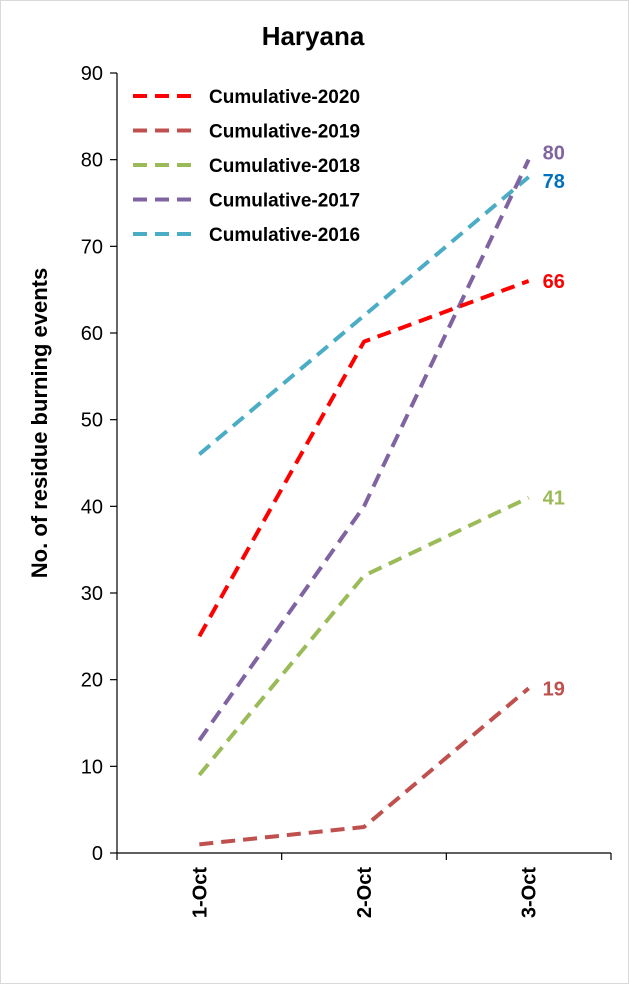 This screenshot has width=629, height=984. What do you see at coordinates (92, 507) in the screenshot?
I see `y-tick-label: 40` at bounding box center [92, 507].